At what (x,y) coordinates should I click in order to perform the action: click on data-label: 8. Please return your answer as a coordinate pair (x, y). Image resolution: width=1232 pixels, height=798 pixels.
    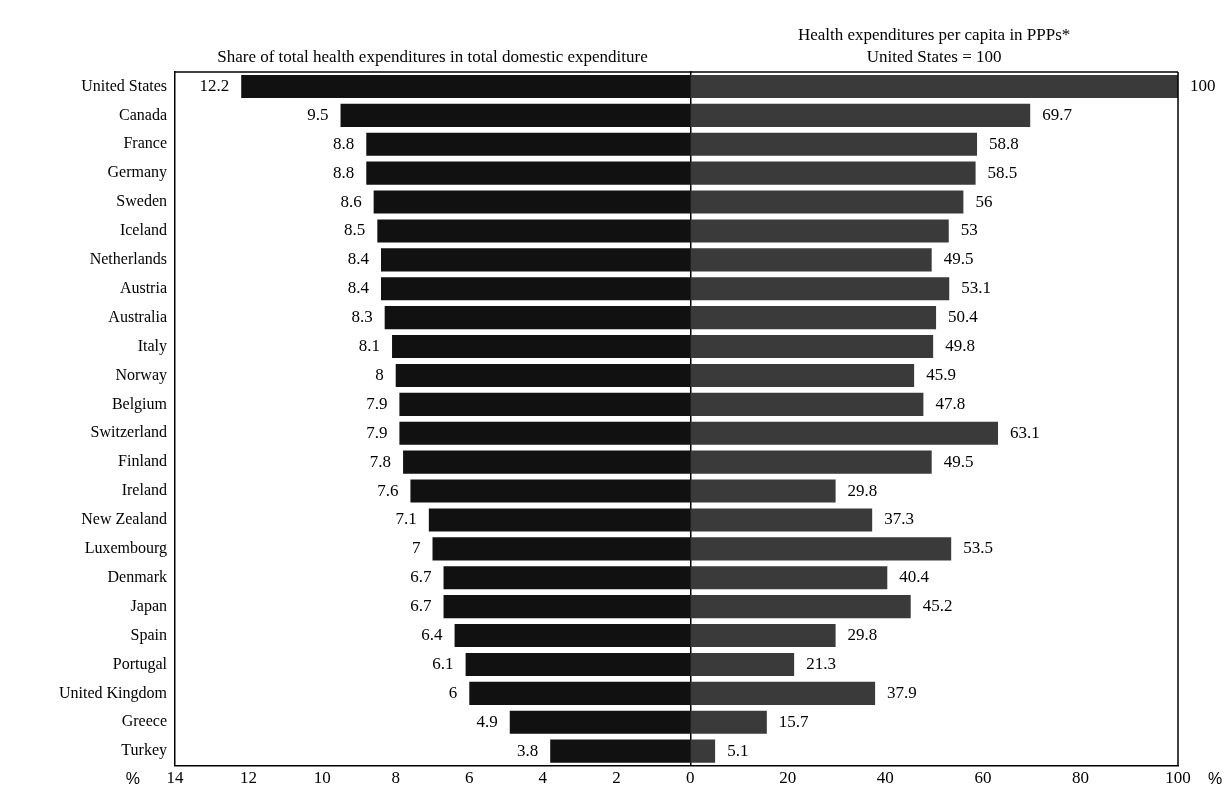
    Looking at the image, I should click on (379, 374).